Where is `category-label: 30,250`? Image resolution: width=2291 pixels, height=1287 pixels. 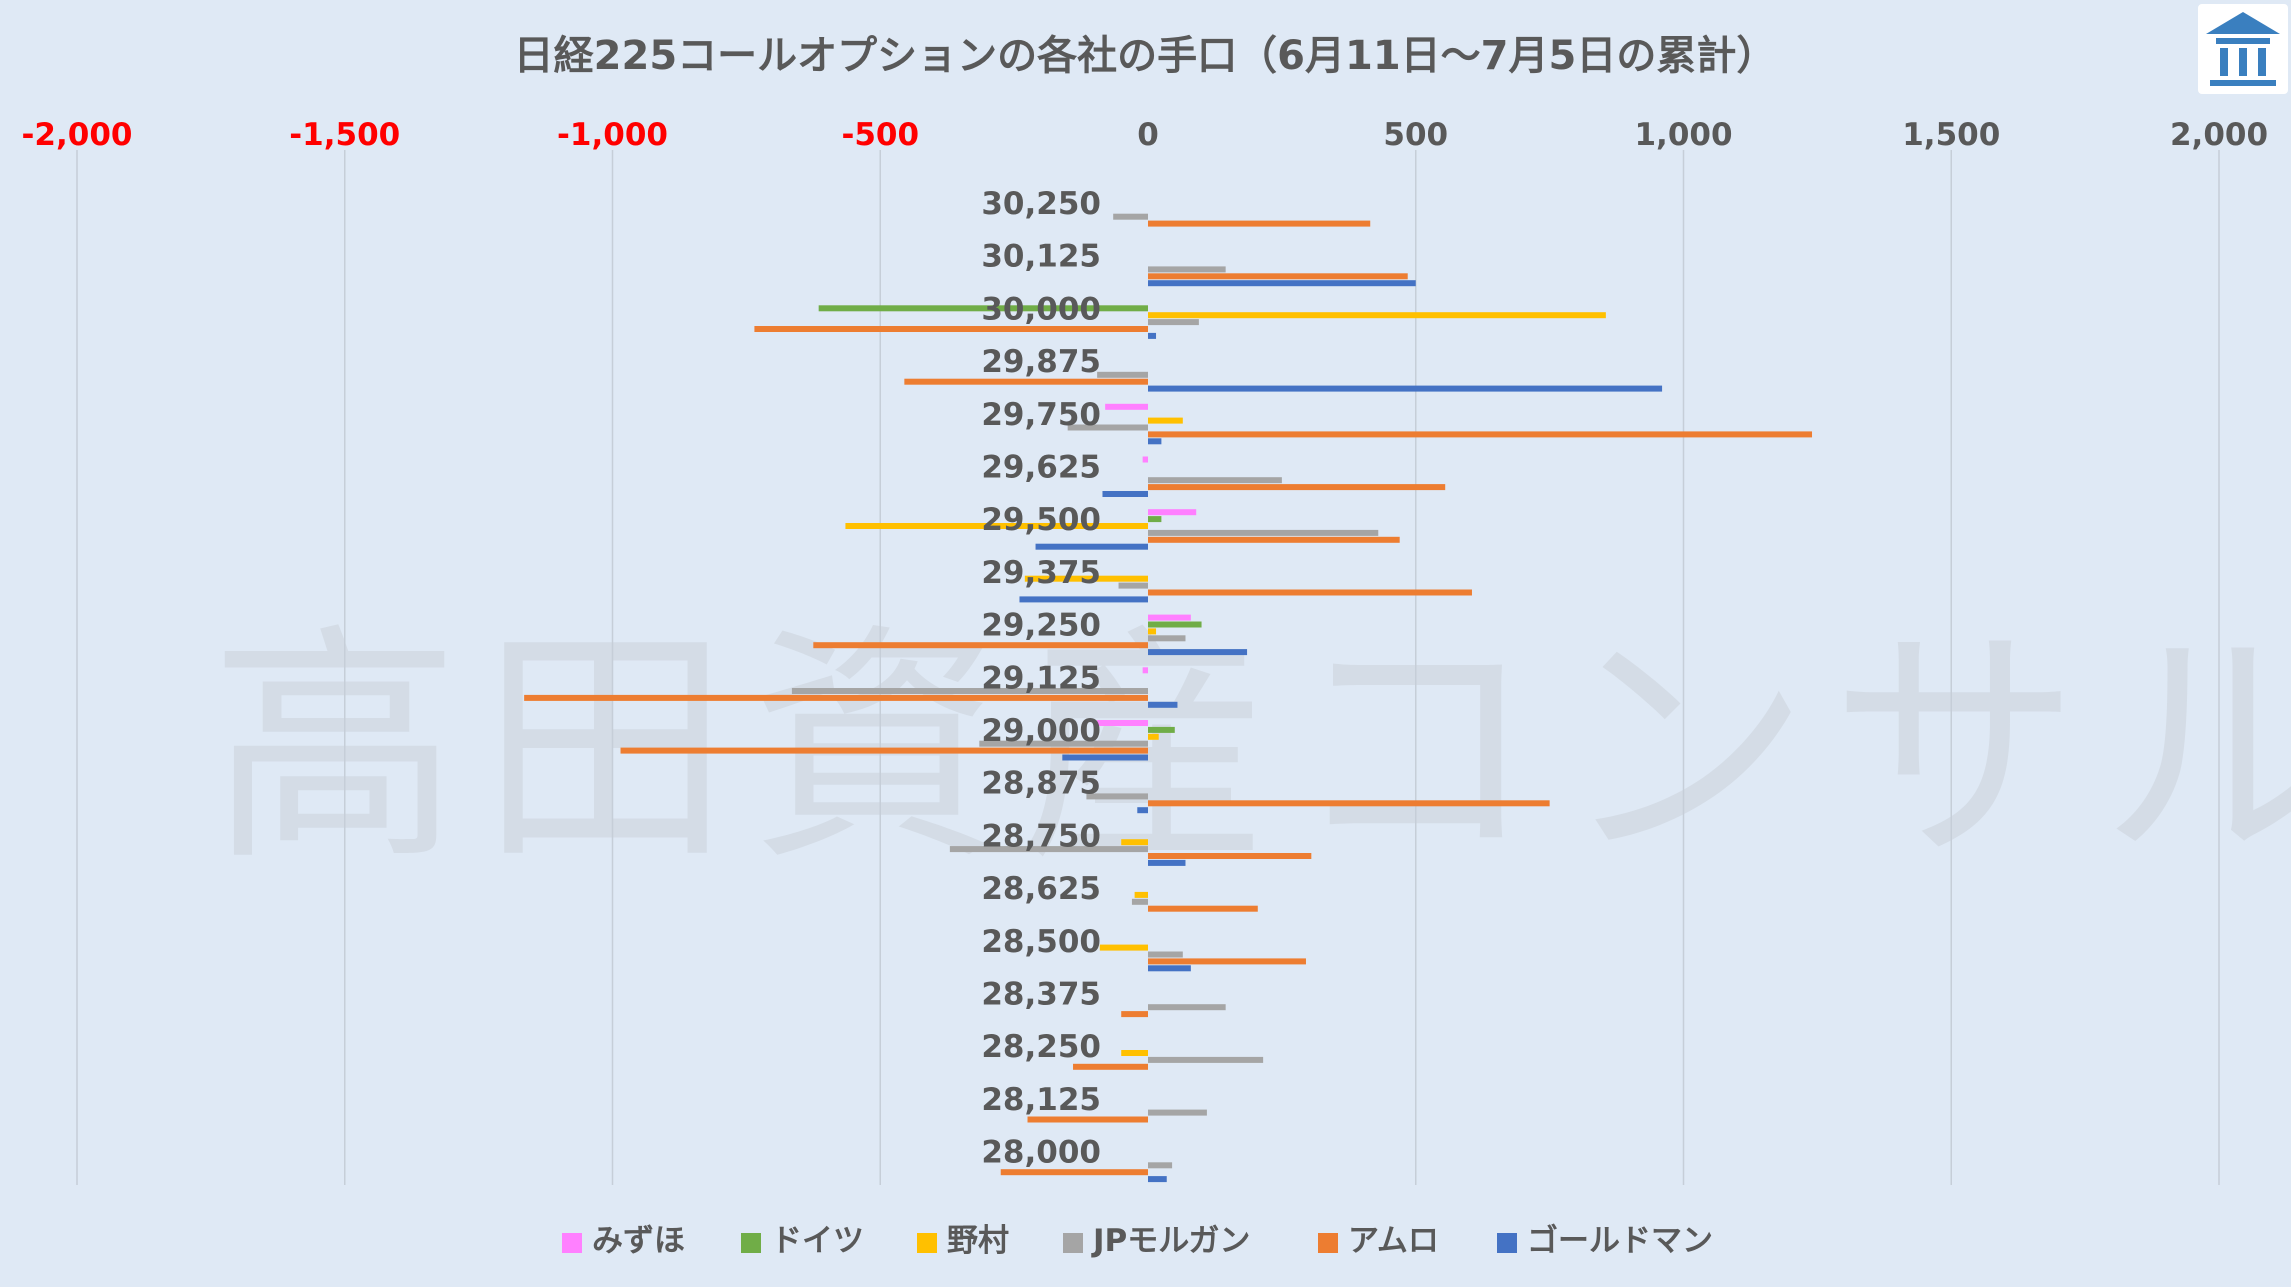 category-label: 30,250 is located at coordinates (1041, 204).